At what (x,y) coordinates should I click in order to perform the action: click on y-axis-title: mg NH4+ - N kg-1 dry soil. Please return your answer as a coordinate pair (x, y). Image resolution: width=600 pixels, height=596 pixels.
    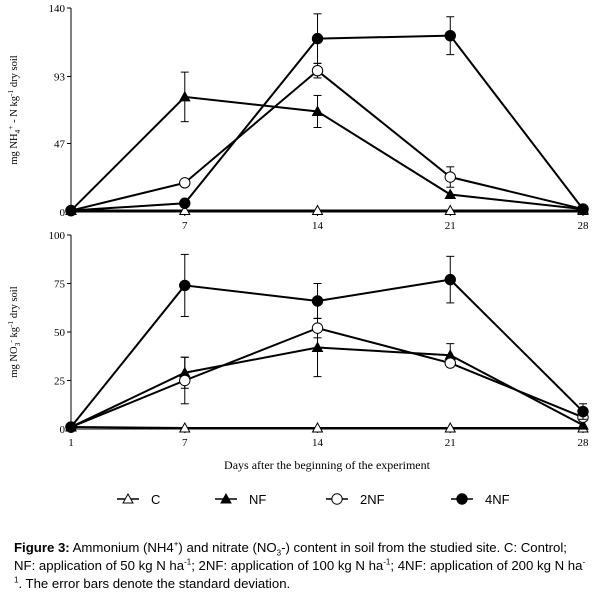
    Looking at the image, I should click on (14, 109).